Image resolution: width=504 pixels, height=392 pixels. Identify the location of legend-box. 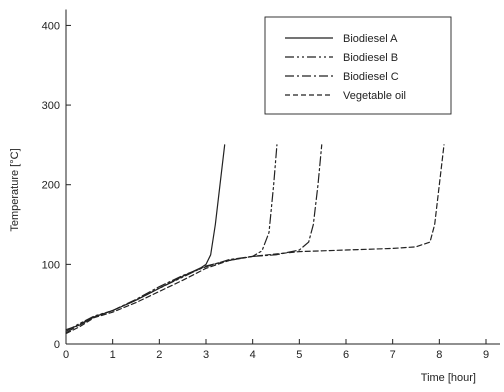
(358, 65).